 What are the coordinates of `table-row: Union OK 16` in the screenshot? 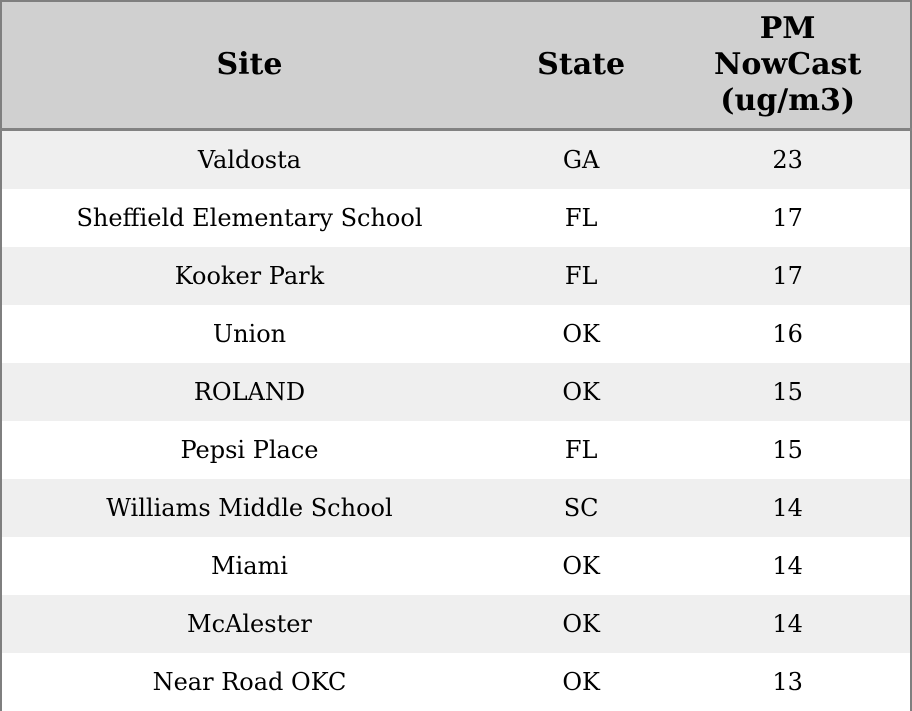 It's located at (456, 334).